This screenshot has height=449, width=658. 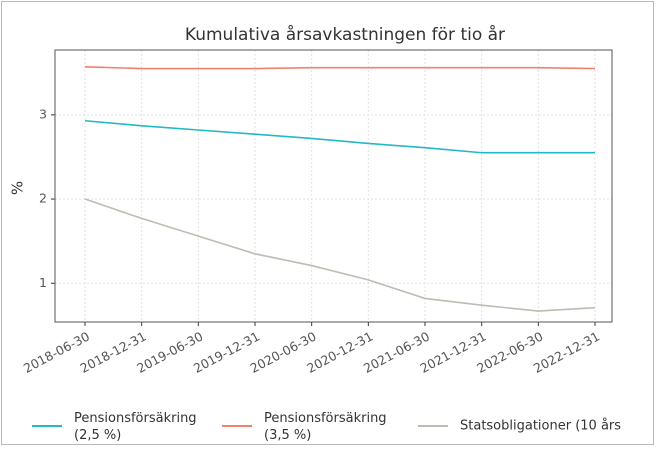 What do you see at coordinates (18, 188) in the screenshot?
I see `y-axis-label: %` at bounding box center [18, 188].